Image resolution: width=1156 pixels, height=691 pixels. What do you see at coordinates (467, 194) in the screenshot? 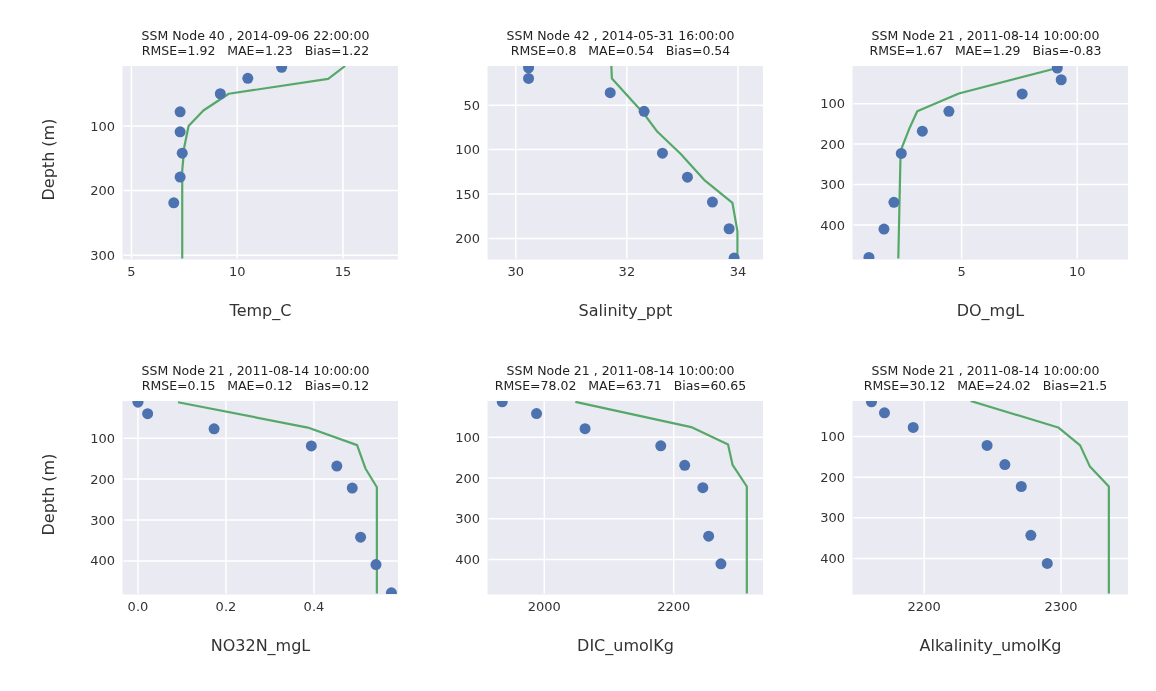
I see `y-tick-label: 150` at bounding box center [467, 194].